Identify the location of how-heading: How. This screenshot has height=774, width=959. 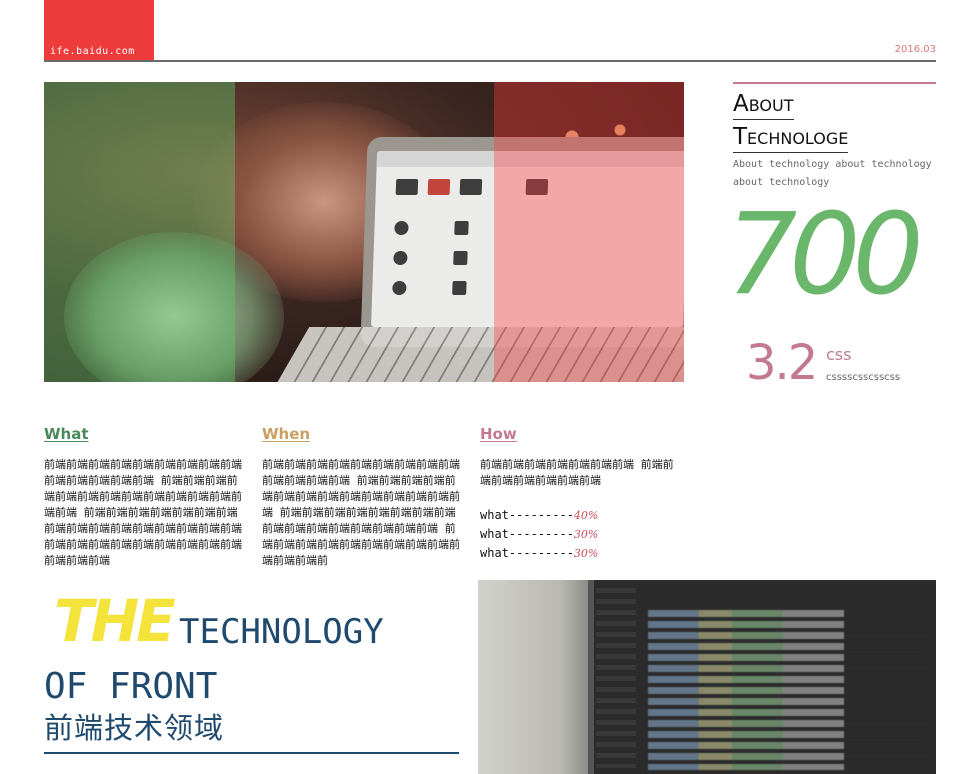
(498, 434).